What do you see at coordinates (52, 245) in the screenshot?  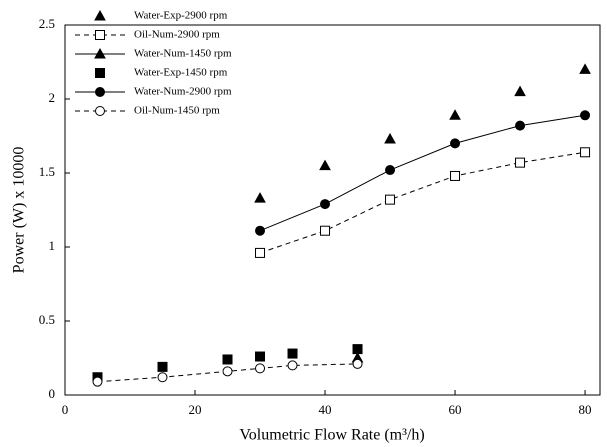 I see `y-tick-label: 1` at bounding box center [52, 245].